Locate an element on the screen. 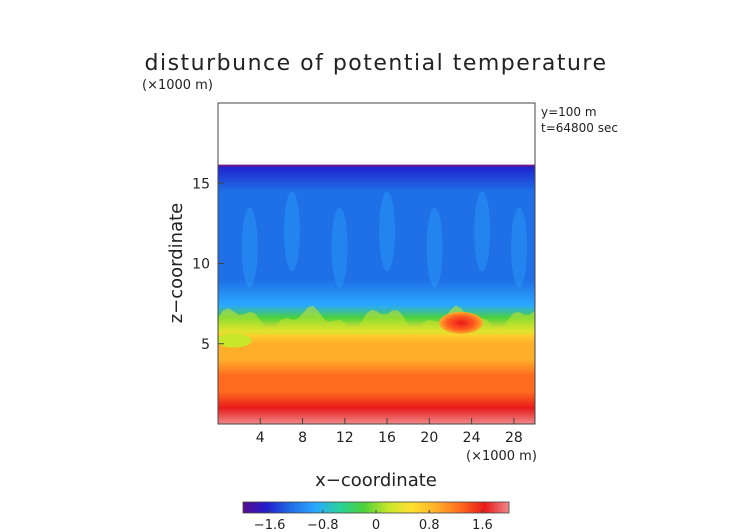 The image size is (752, 532). colorbar-tick-label: −1.6 is located at coordinates (270, 525).